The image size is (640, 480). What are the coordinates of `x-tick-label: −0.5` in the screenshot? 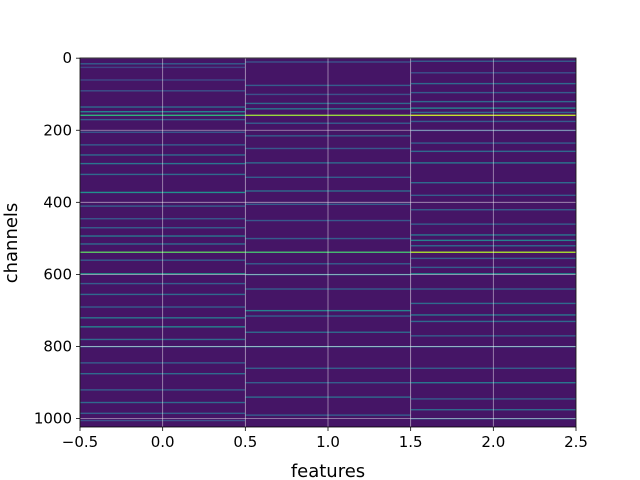 It's located at (80, 442).